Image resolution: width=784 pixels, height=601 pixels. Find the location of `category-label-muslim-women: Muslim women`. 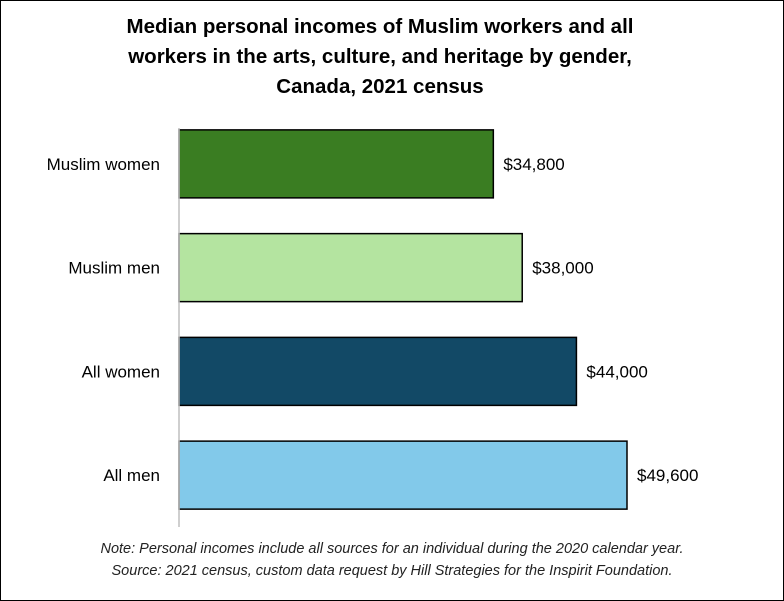

category-label-muslim-women: Muslim women is located at coordinates (103, 164).